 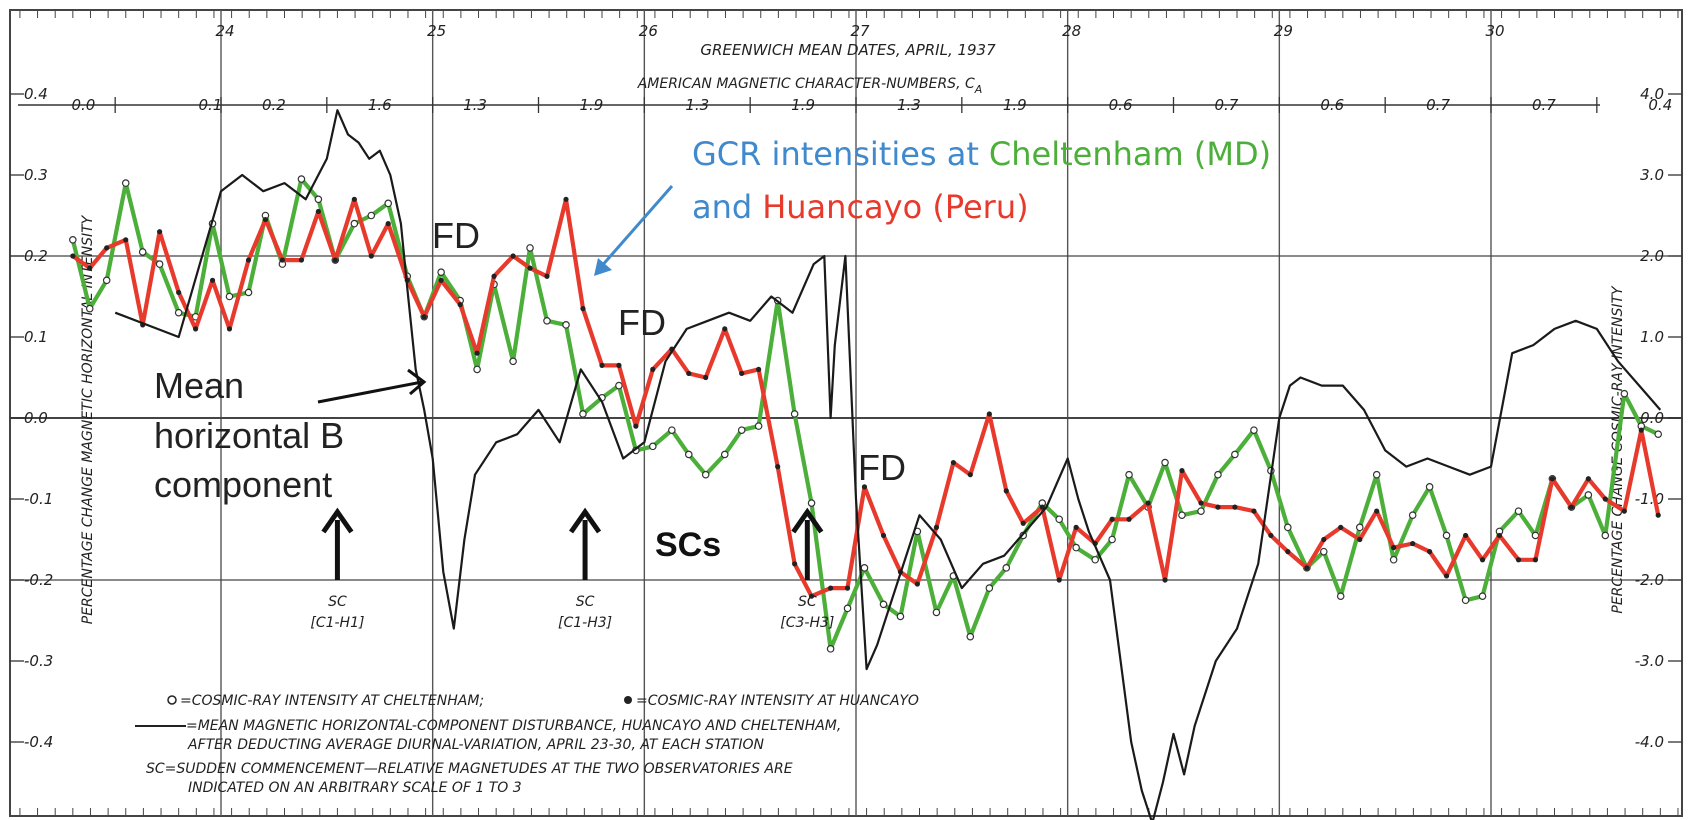 I want to click on x-tick-label: 29, so click(x=1283, y=31).